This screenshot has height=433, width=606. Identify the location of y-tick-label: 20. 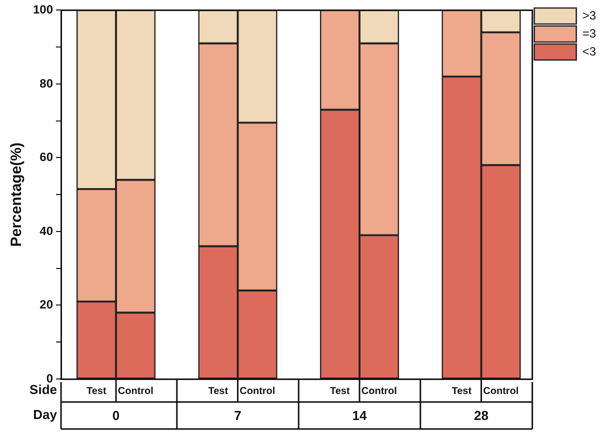
(47, 305).